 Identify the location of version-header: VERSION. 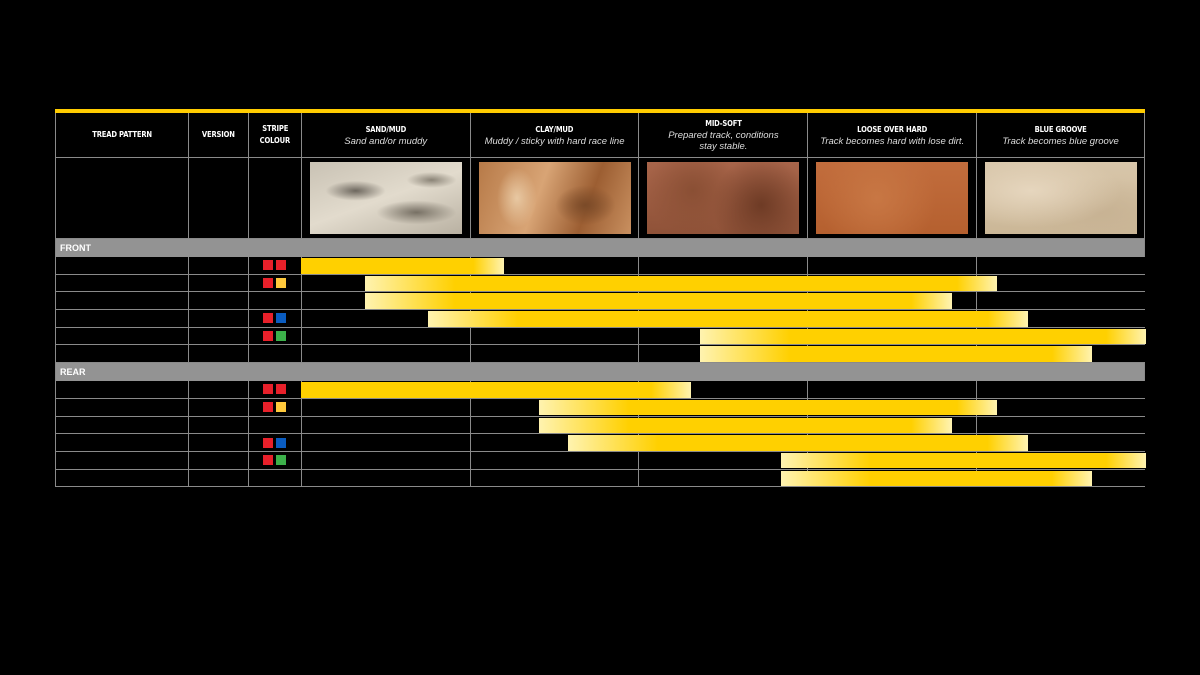
(218, 134).